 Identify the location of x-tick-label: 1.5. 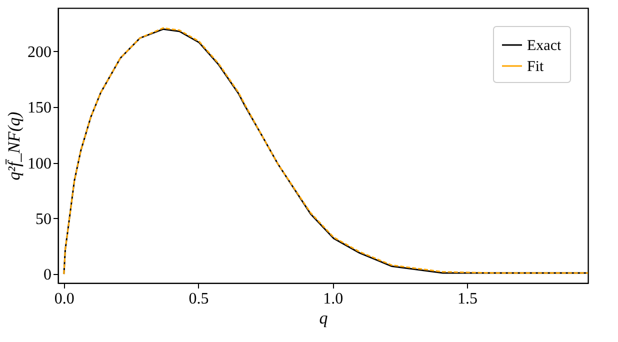
(468, 299).